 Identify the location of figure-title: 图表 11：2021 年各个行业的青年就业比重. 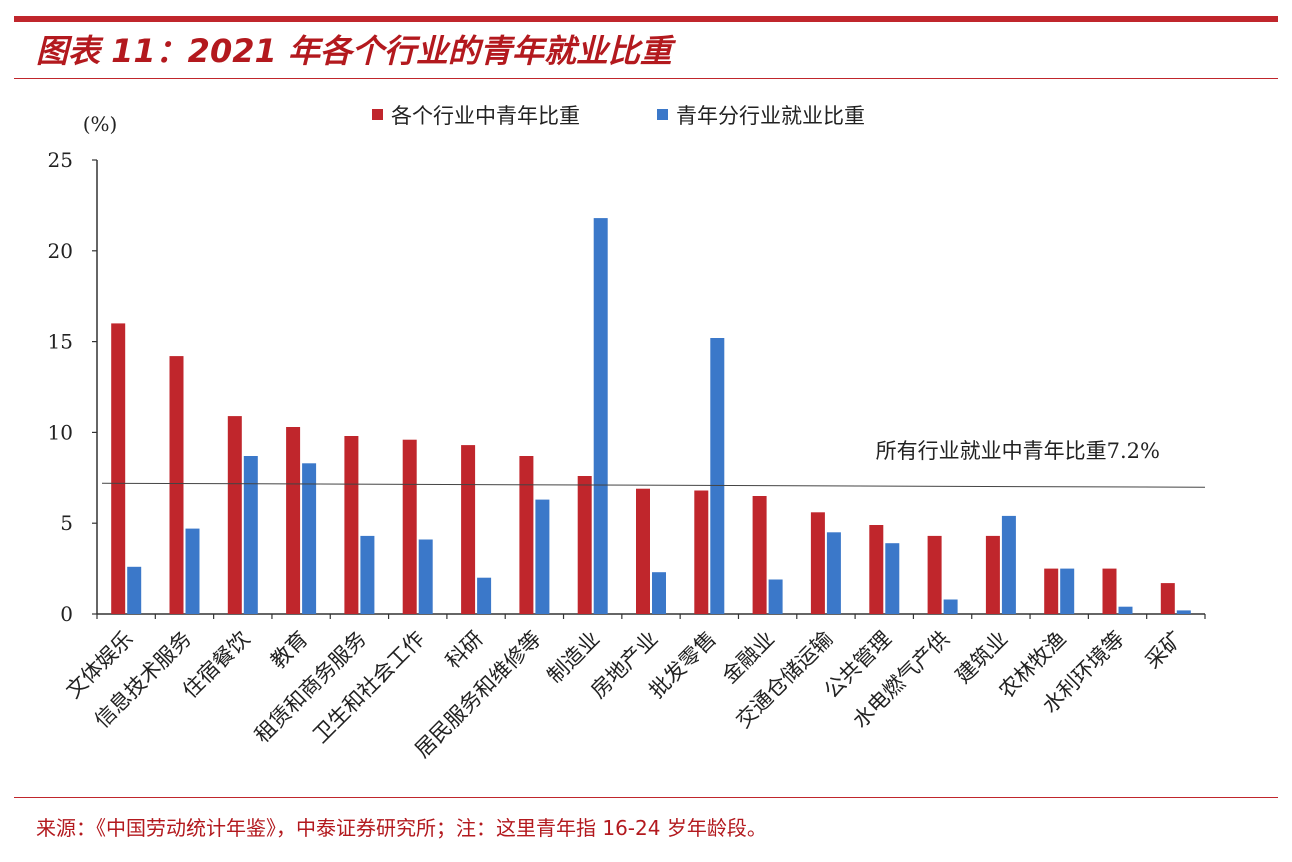
(354, 51).